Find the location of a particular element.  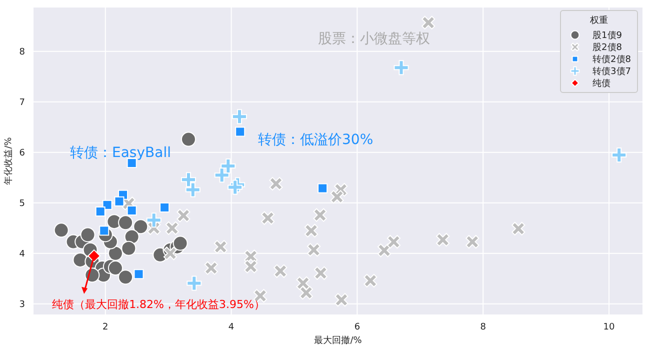

annotation: 转债：低溢价30% is located at coordinates (316, 140).